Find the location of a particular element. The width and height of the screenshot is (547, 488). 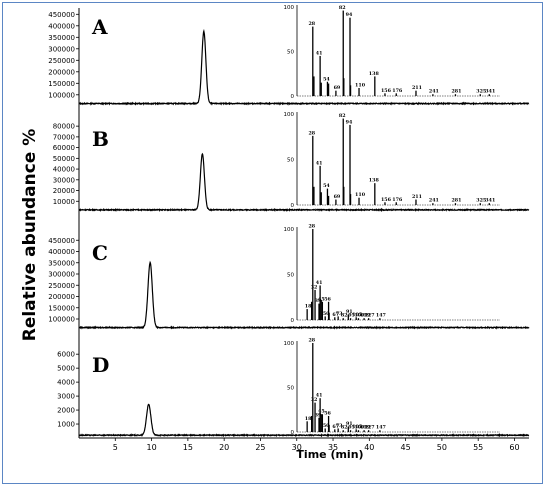

spectrum-peak-label: 94 is located at coordinates (349, 15).